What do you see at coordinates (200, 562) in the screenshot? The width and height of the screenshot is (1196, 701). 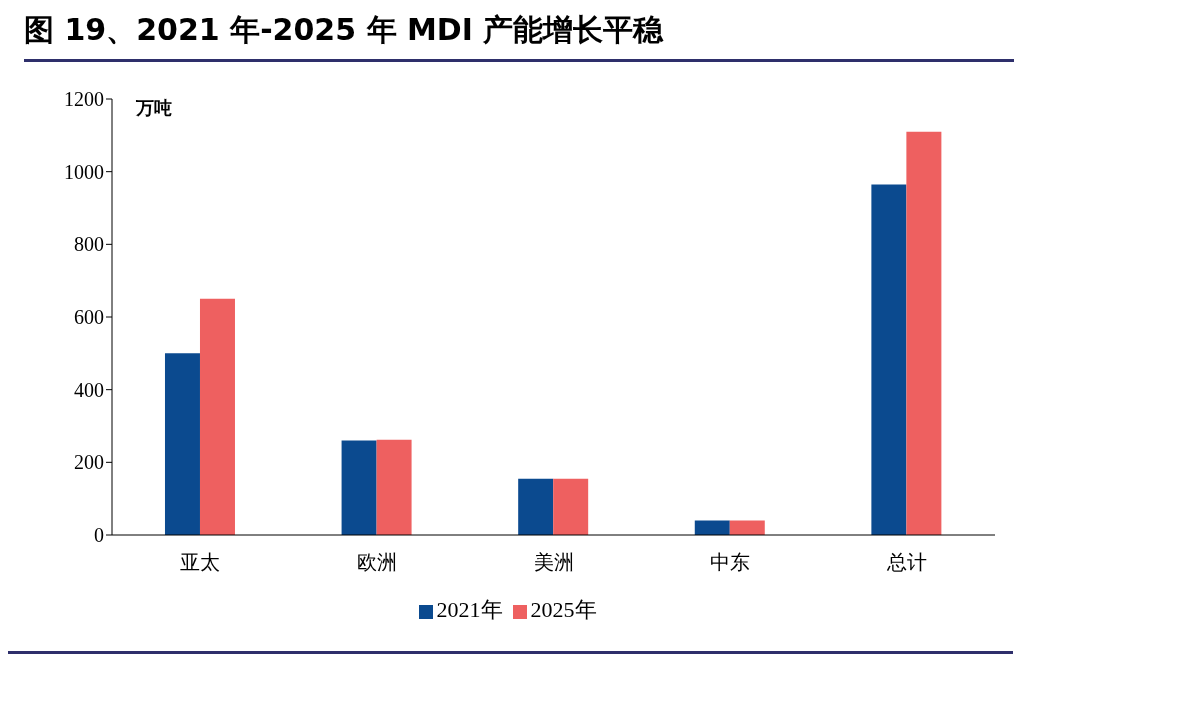 I see `x-tick-label: 亚太` at bounding box center [200, 562].